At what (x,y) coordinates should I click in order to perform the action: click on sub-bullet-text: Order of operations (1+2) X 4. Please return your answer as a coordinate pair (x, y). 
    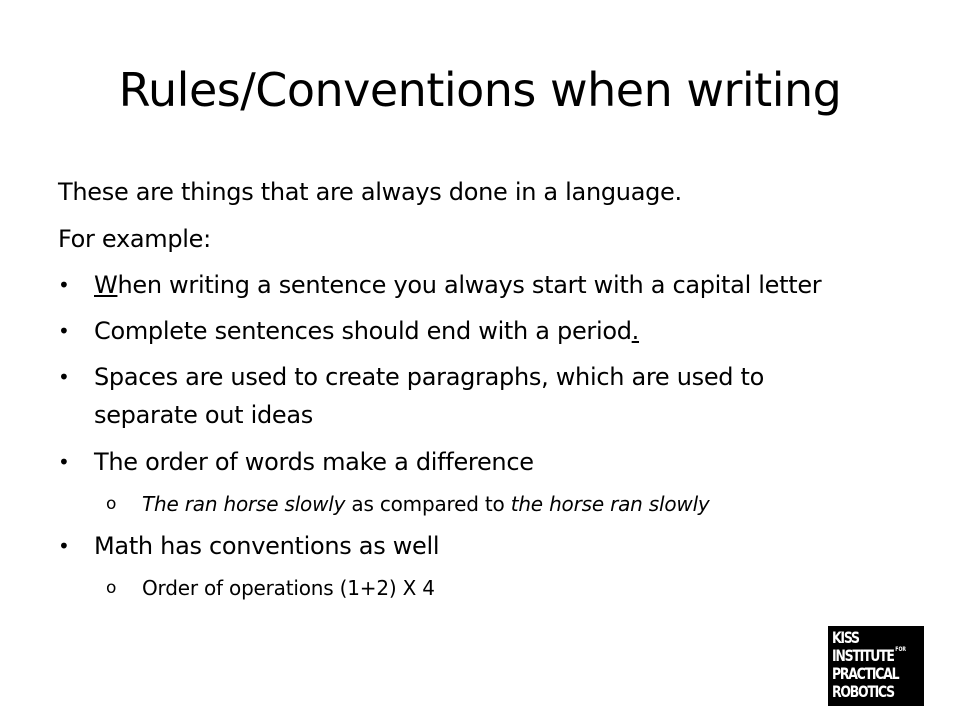
    Looking at the image, I should click on (288, 588).